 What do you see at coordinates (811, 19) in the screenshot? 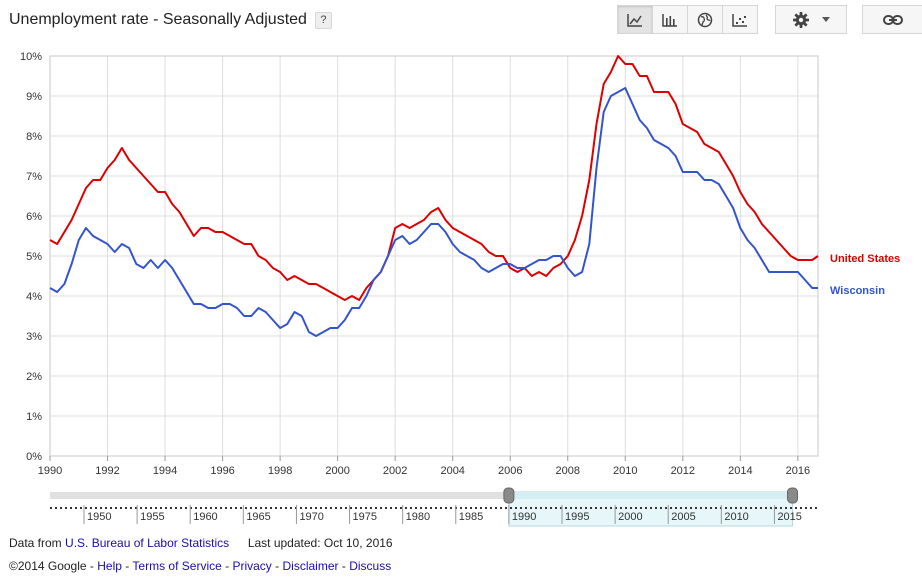
I see `settings-button` at bounding box center [811, 19].